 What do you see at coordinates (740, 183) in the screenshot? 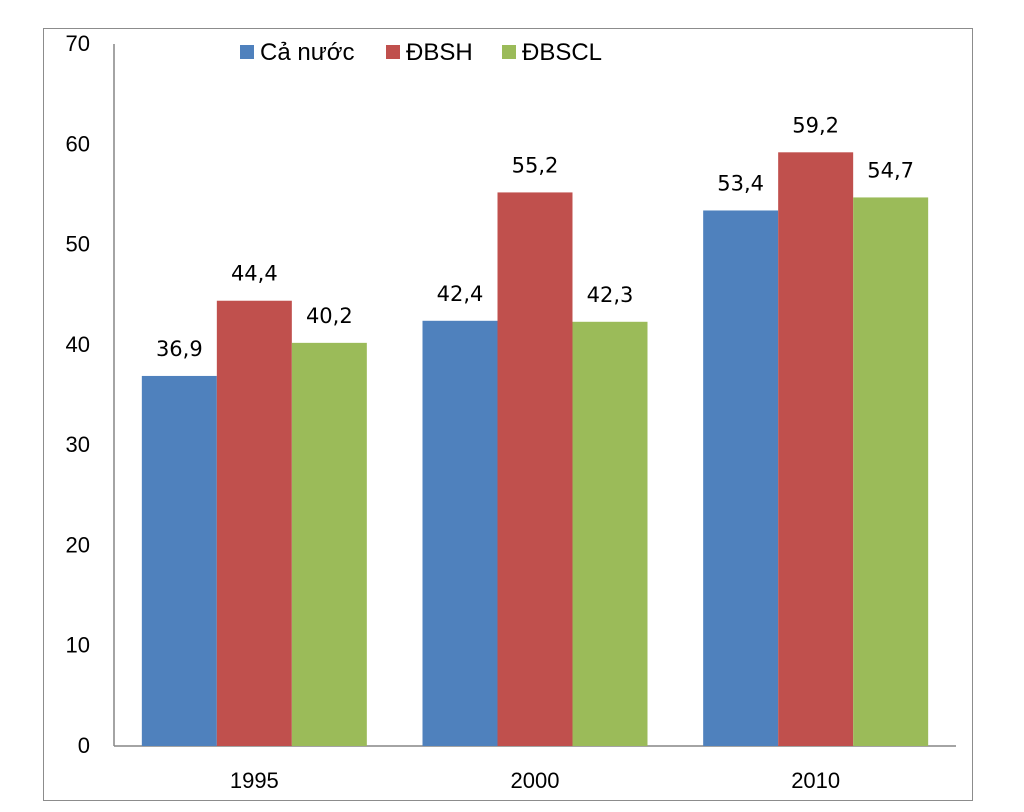
I see `data-label: 53,4` at bounding box center [740, 183].